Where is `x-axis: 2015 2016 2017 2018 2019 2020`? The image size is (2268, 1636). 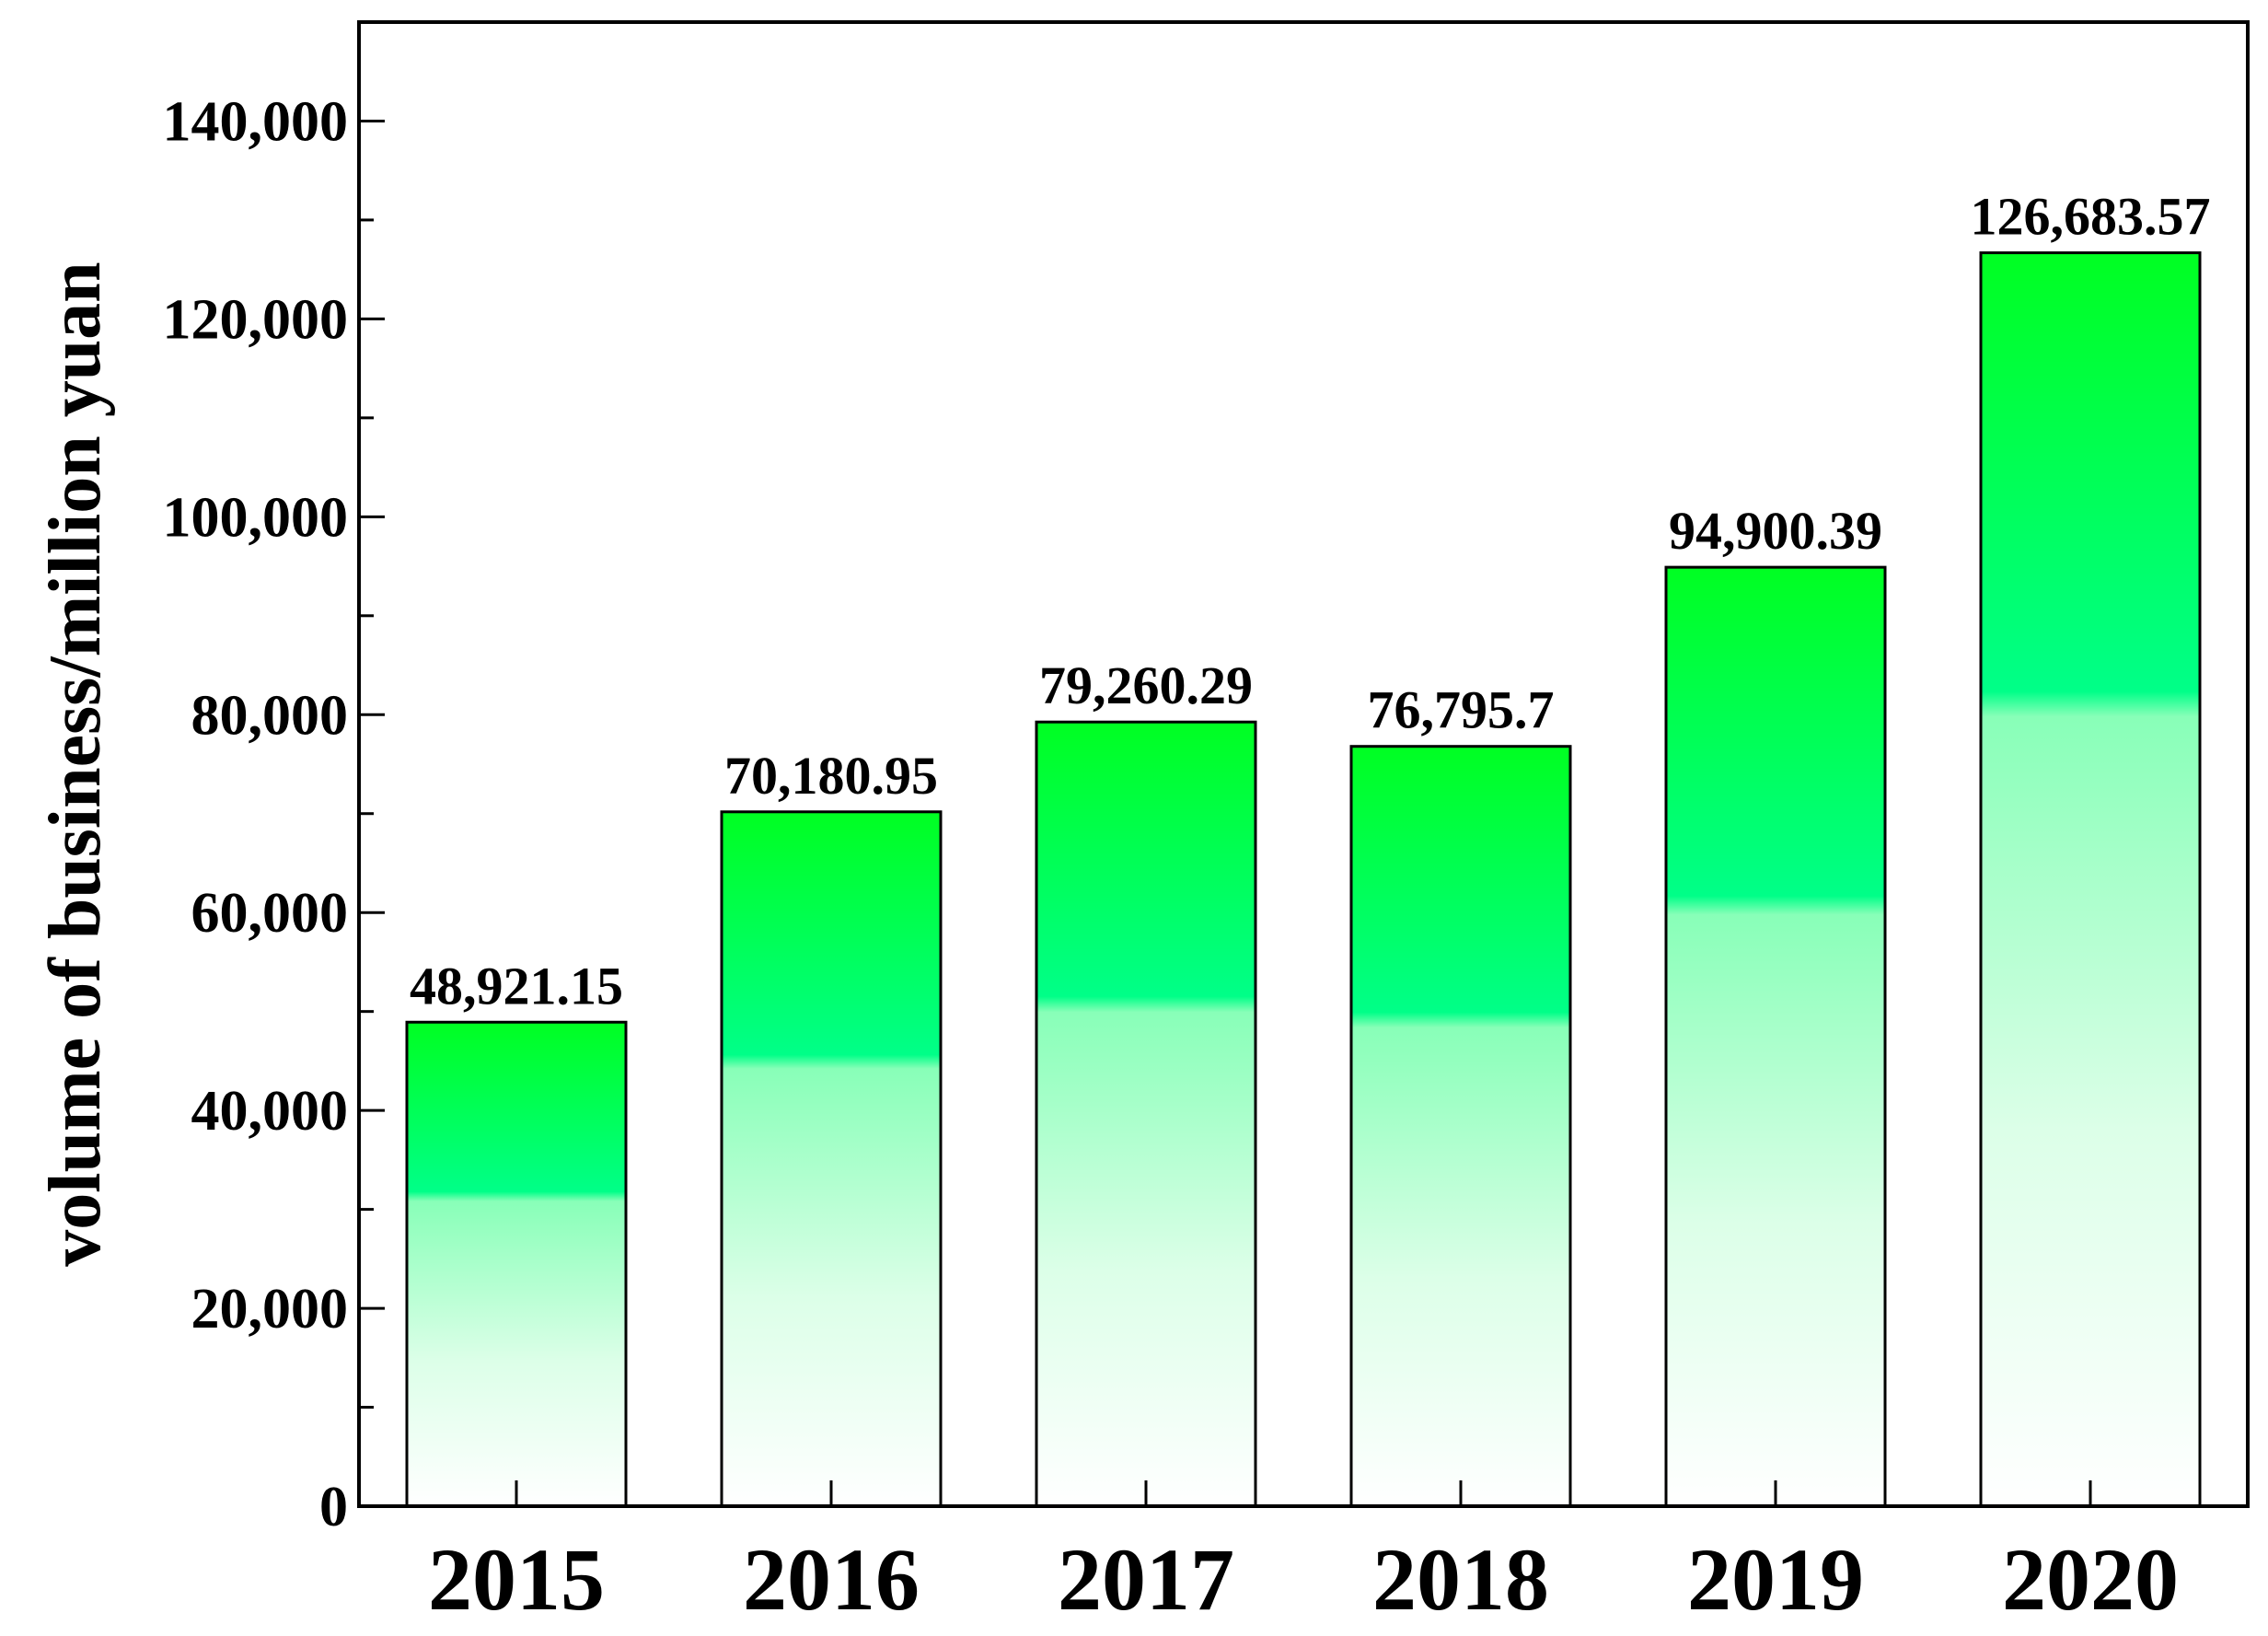 x-axis: 2015 2016 2017 2018 2019 2020 is located at coordinates (1303, 1554).